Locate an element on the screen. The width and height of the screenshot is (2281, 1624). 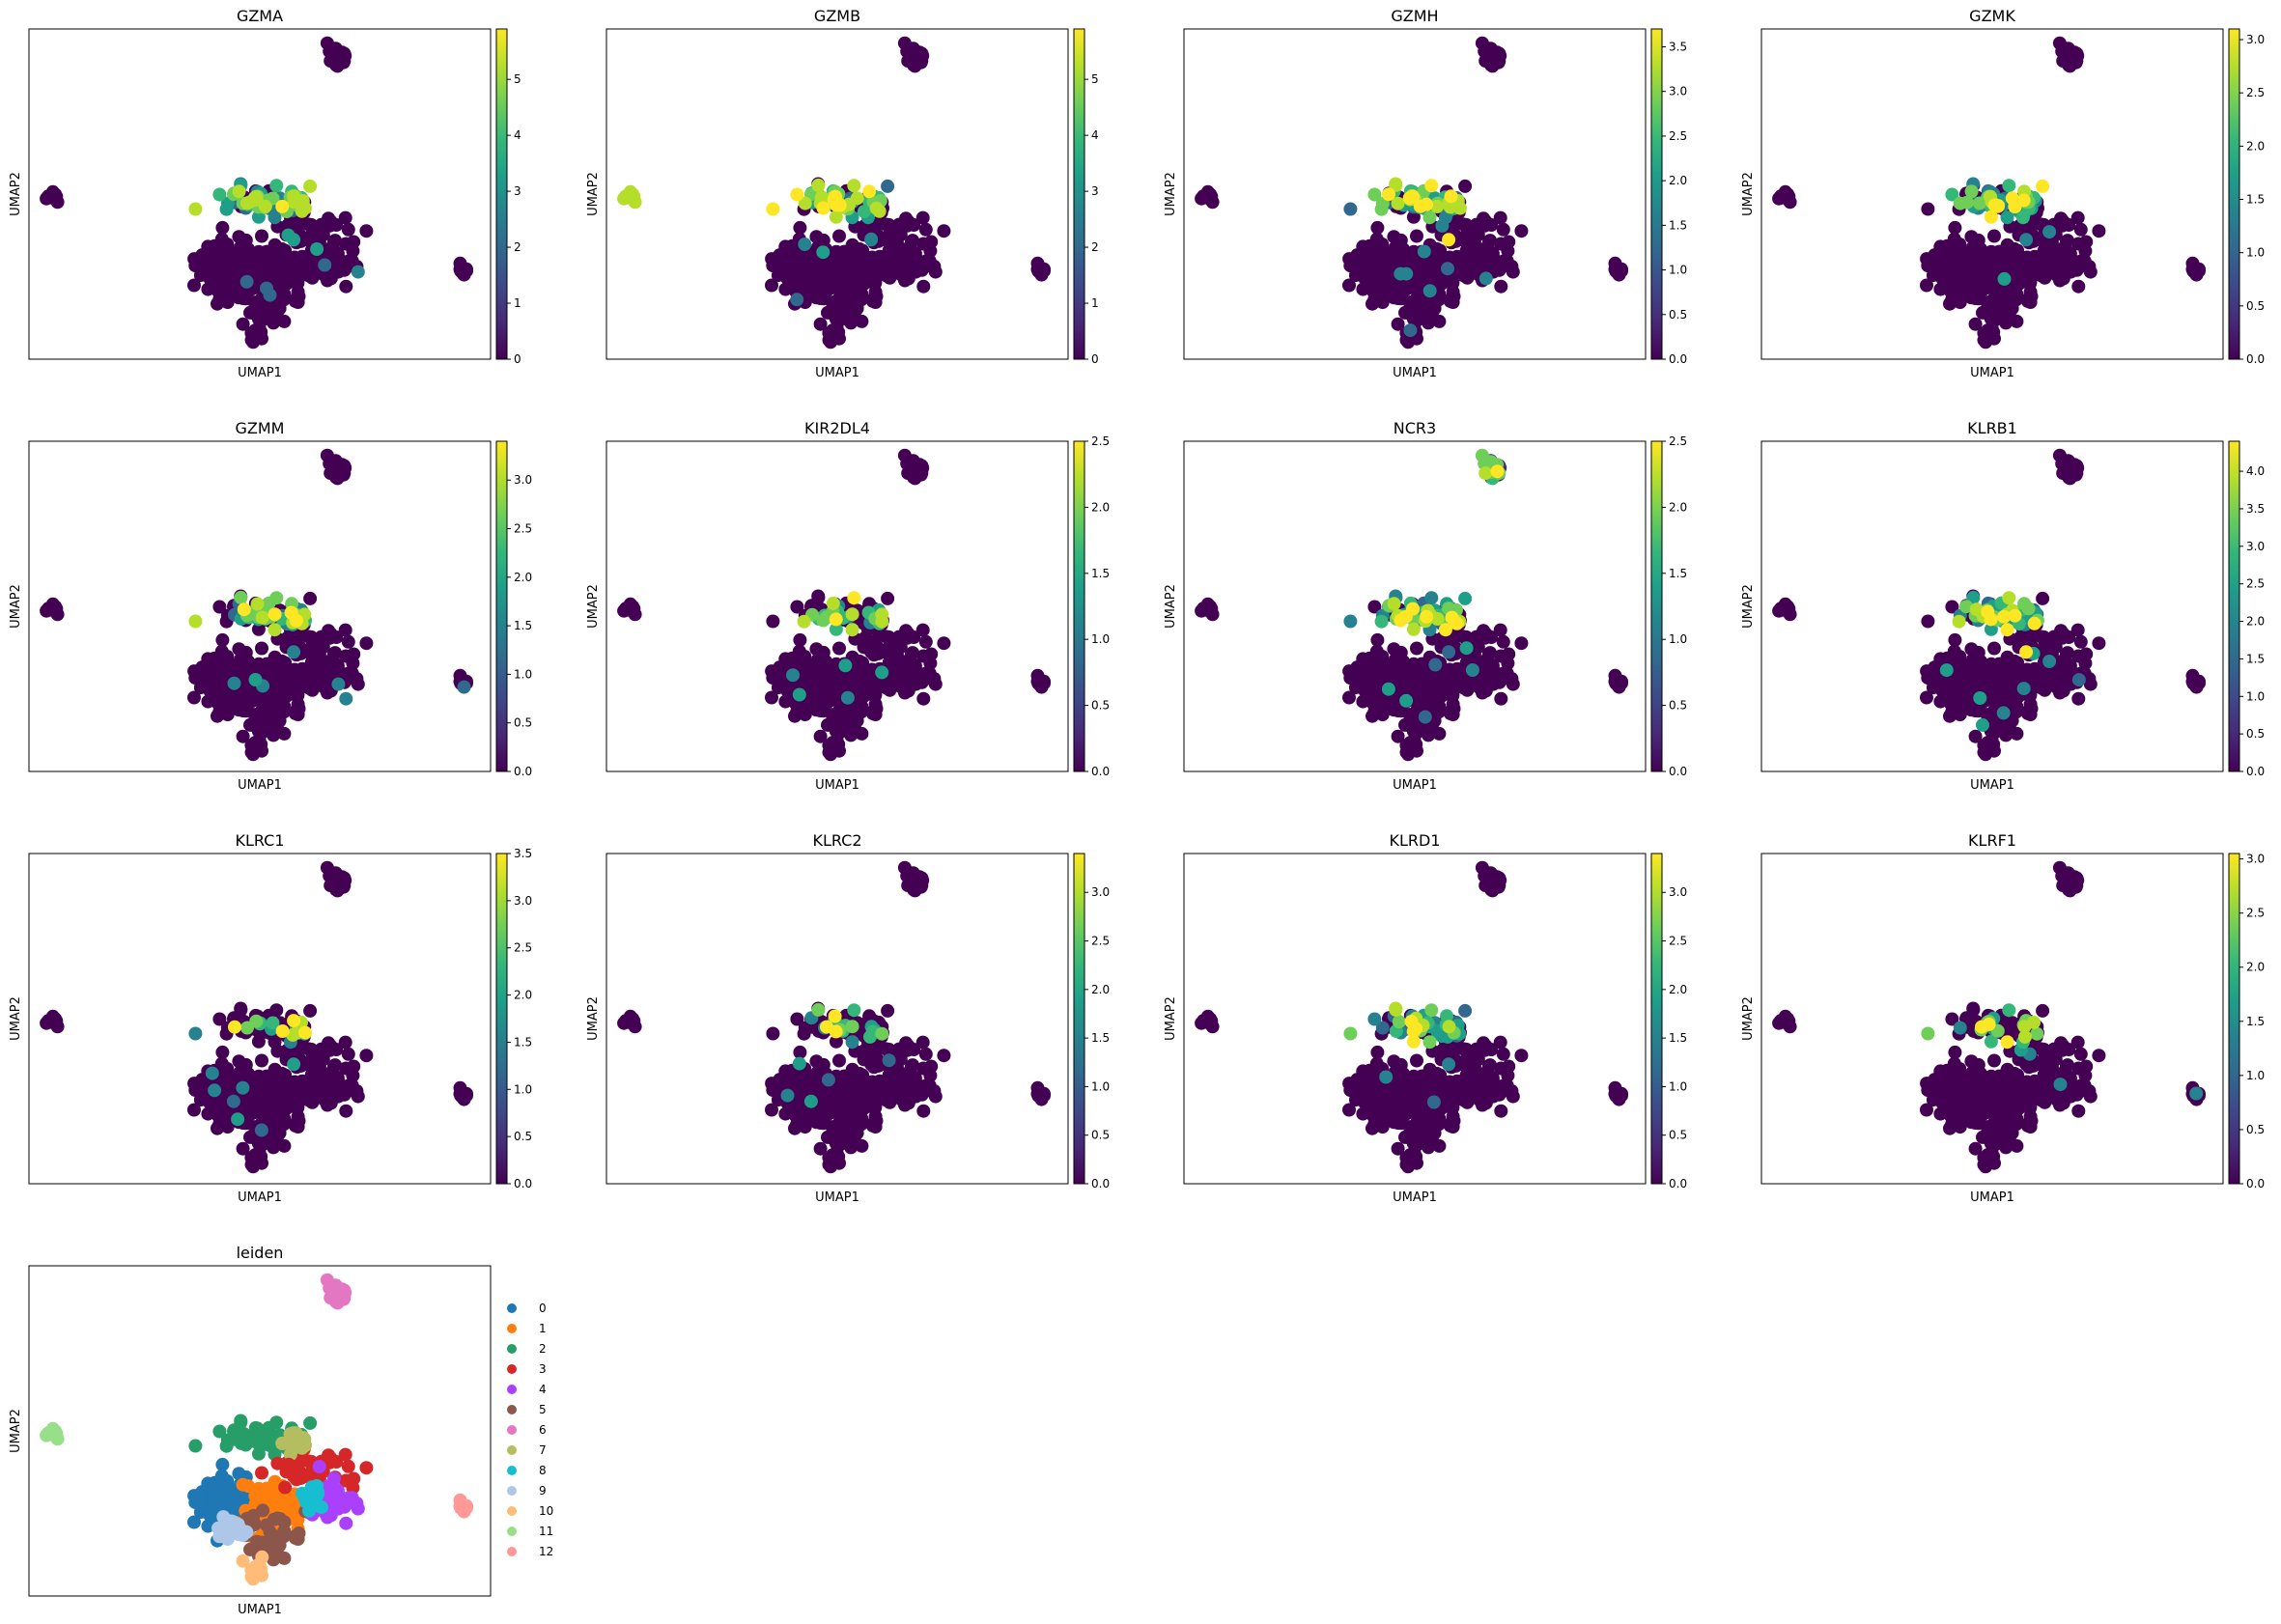
colorbar-tick-label: 5 is located at coordinates (1095, 79).